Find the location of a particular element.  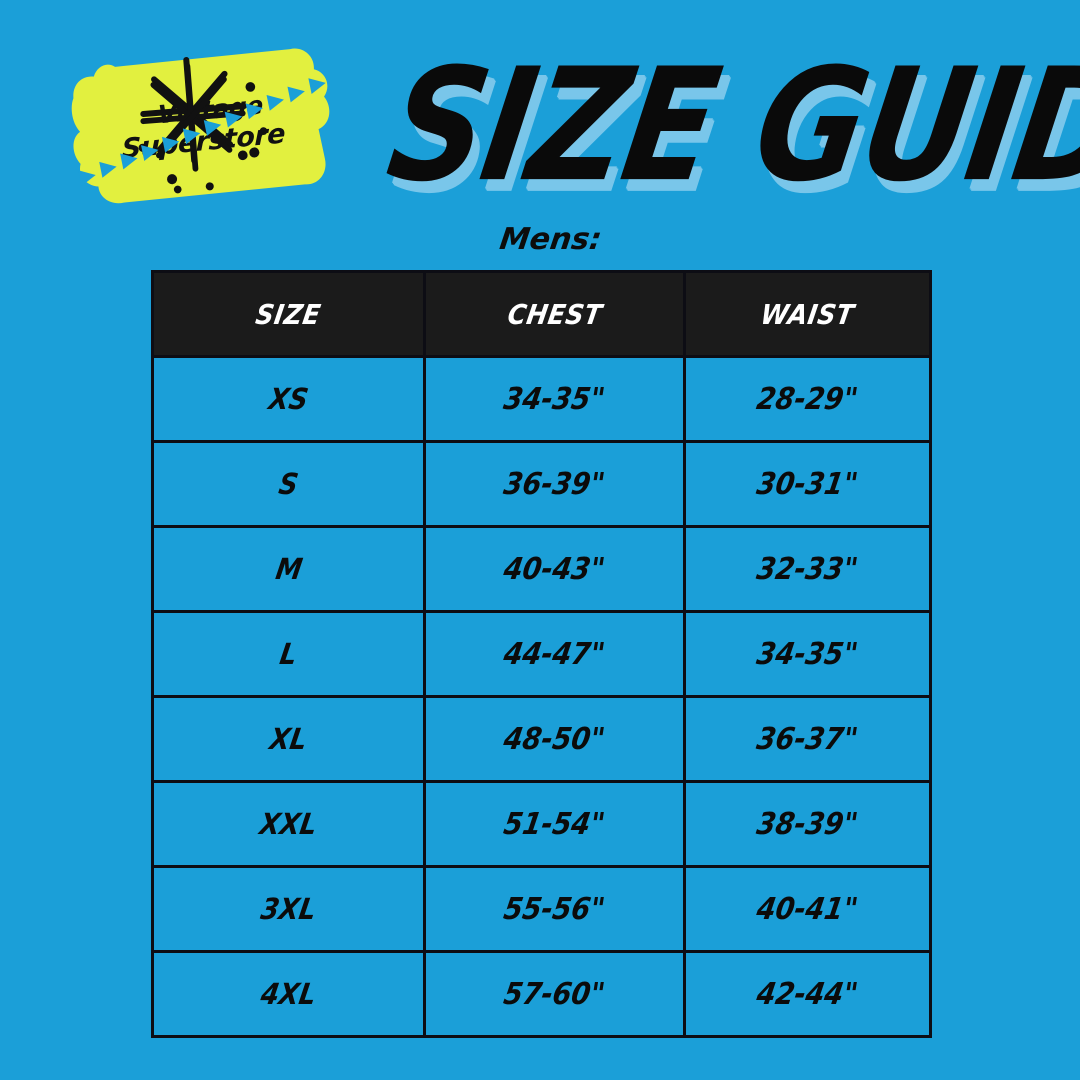

cell-chest: 34-35" is located at coordinates (554, 399).